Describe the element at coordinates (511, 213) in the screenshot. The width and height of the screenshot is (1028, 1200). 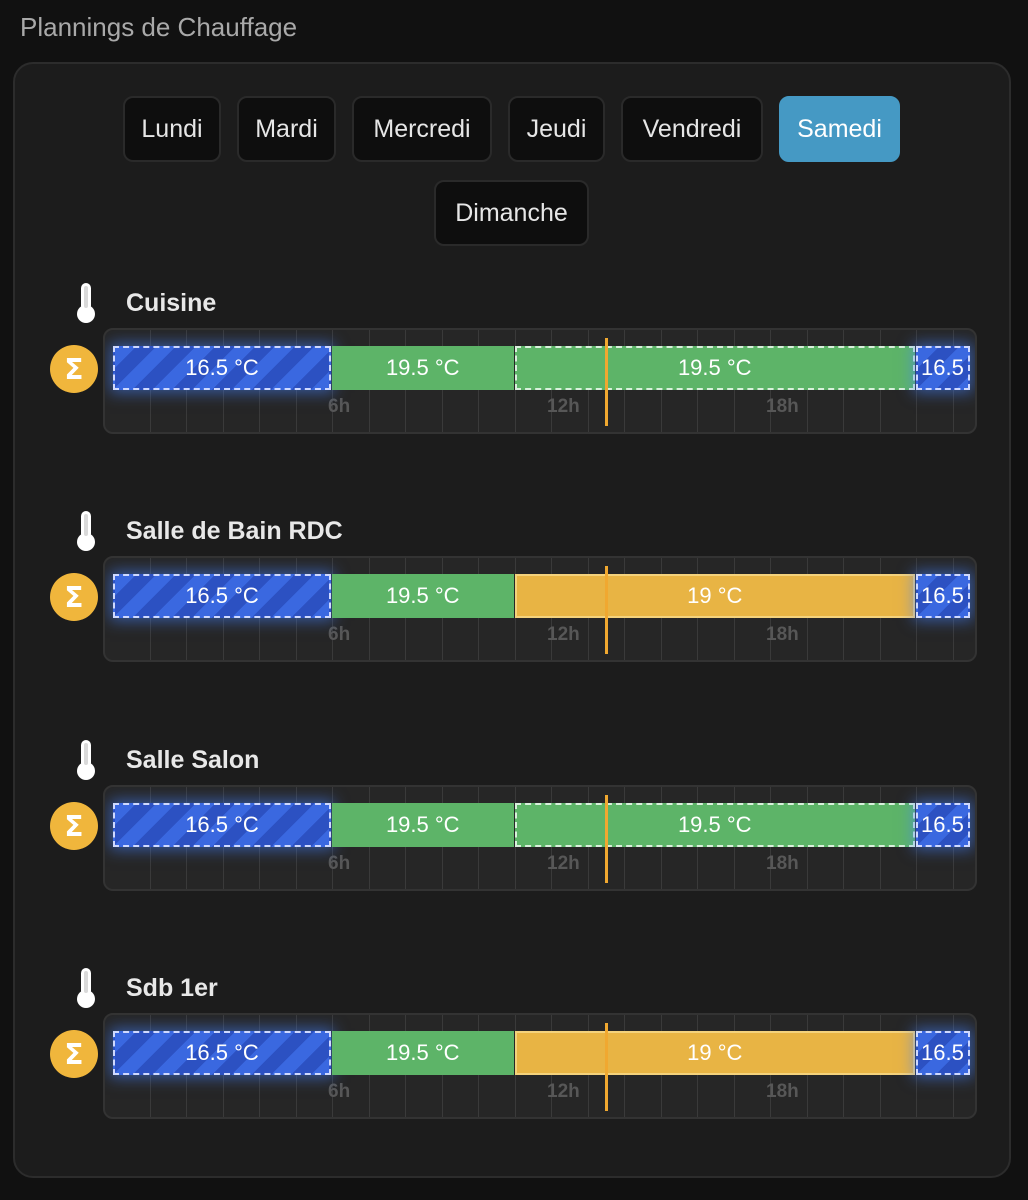
I see `day-tab-dimanche: Dimanche` at that location.